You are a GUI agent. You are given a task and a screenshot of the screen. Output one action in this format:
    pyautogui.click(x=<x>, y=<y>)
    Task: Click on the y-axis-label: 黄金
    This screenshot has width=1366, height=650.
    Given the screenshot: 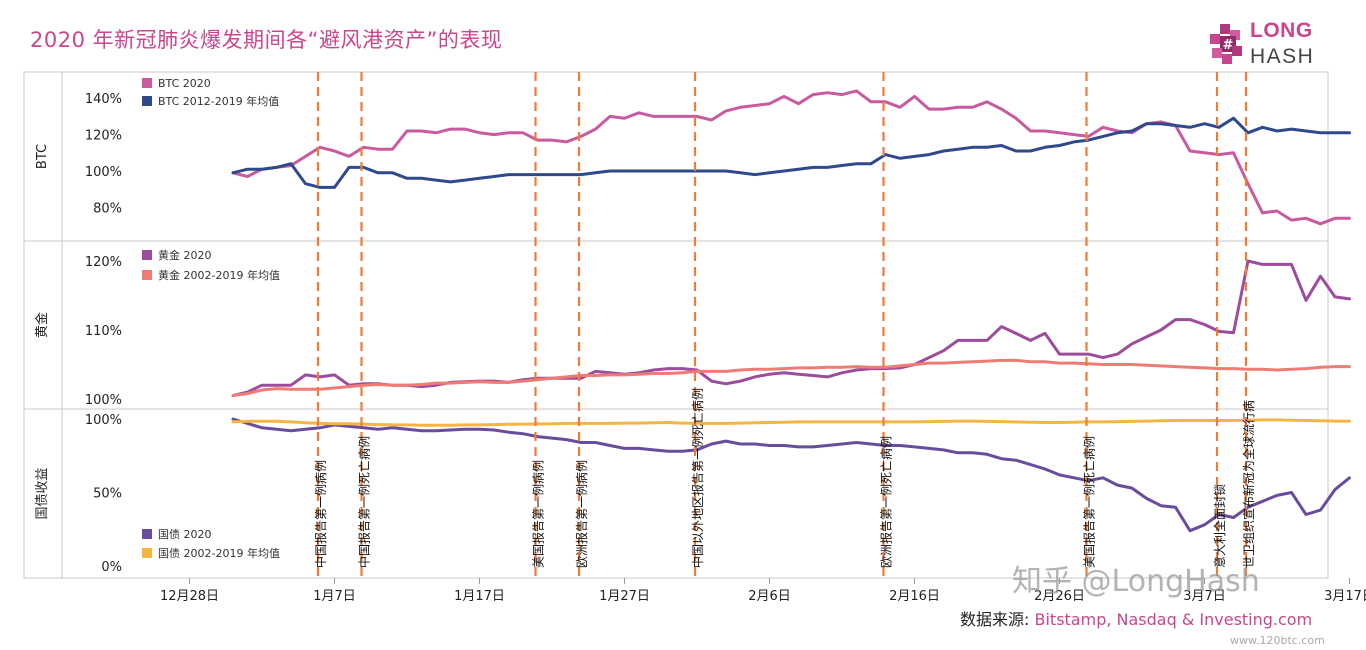 What is the action you would take?
    pyautogui.click(x=42, y=325)
    